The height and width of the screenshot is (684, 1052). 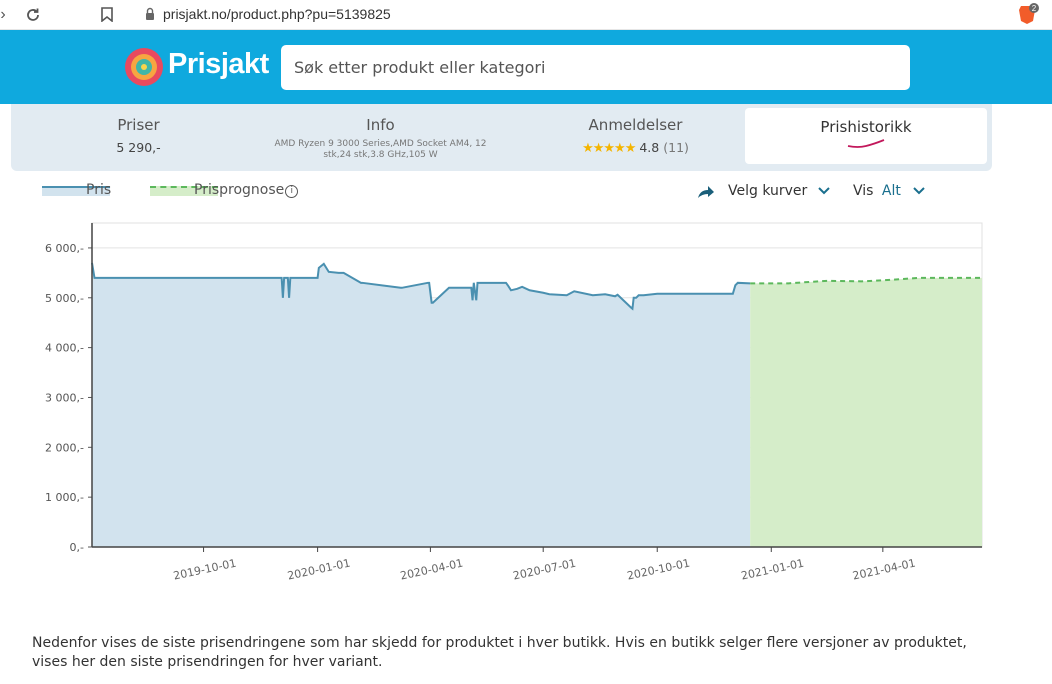 What do you see at coordinates (76, 191) in the screenshot?
I see `legend-pris-swatch` at bounding box center [76, 191].